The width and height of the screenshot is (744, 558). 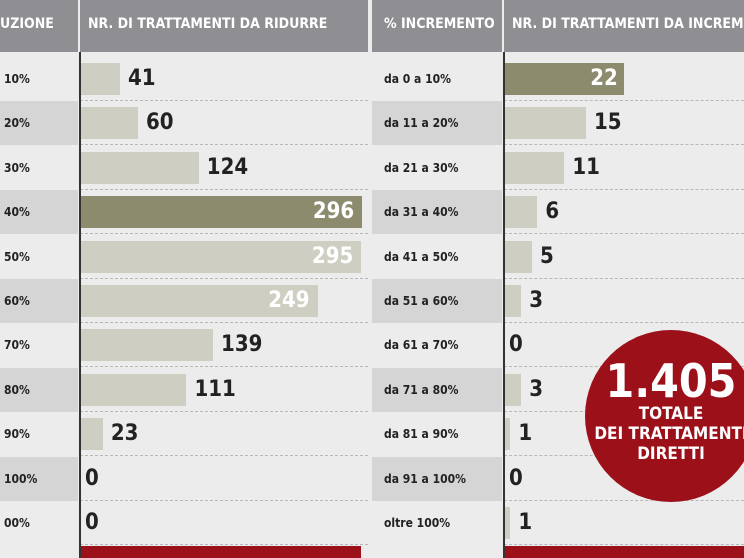 I want to click on right-row-label: da 81 a 90%, so click(x=437, y=434).